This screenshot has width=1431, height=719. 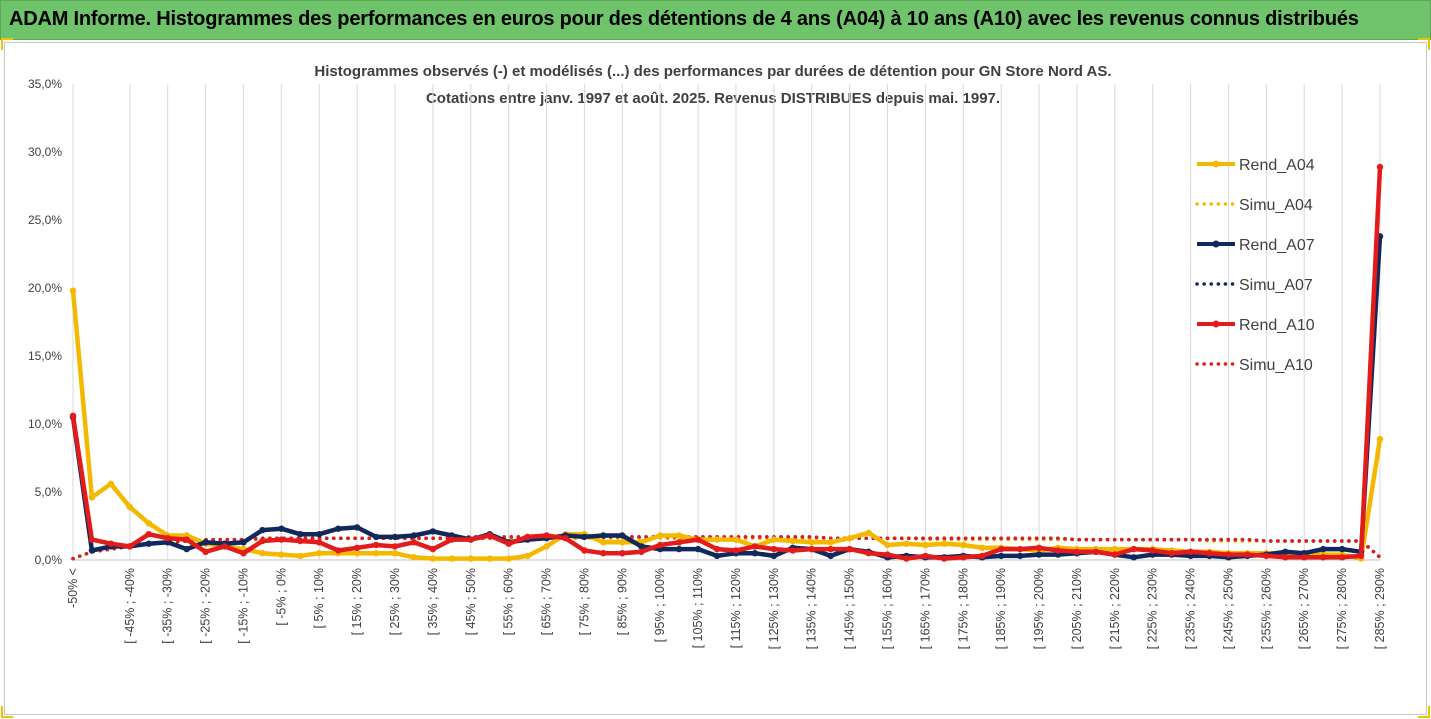 I want to click on x-tick-label: [ -25% ; -20%, so click(x=206, y=606).